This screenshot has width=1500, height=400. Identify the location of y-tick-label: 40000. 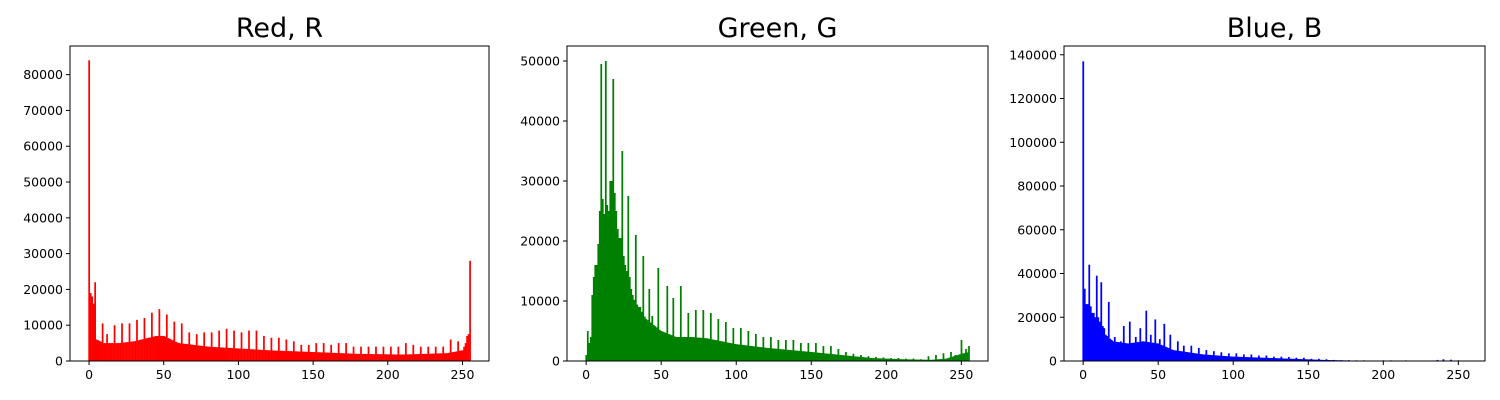
(540, 121).